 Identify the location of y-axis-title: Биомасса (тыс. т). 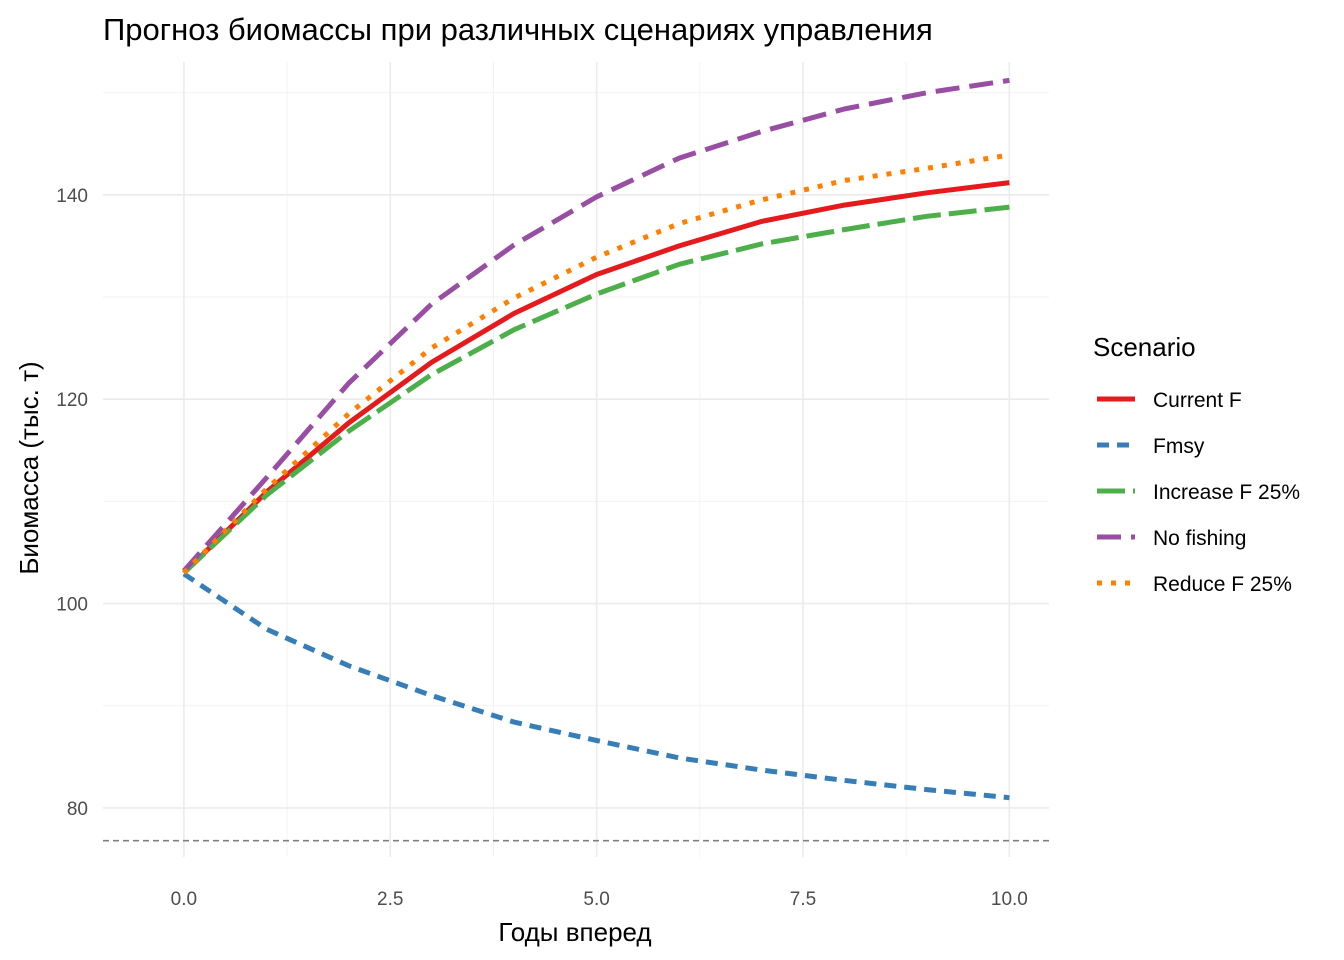
(29, 467).